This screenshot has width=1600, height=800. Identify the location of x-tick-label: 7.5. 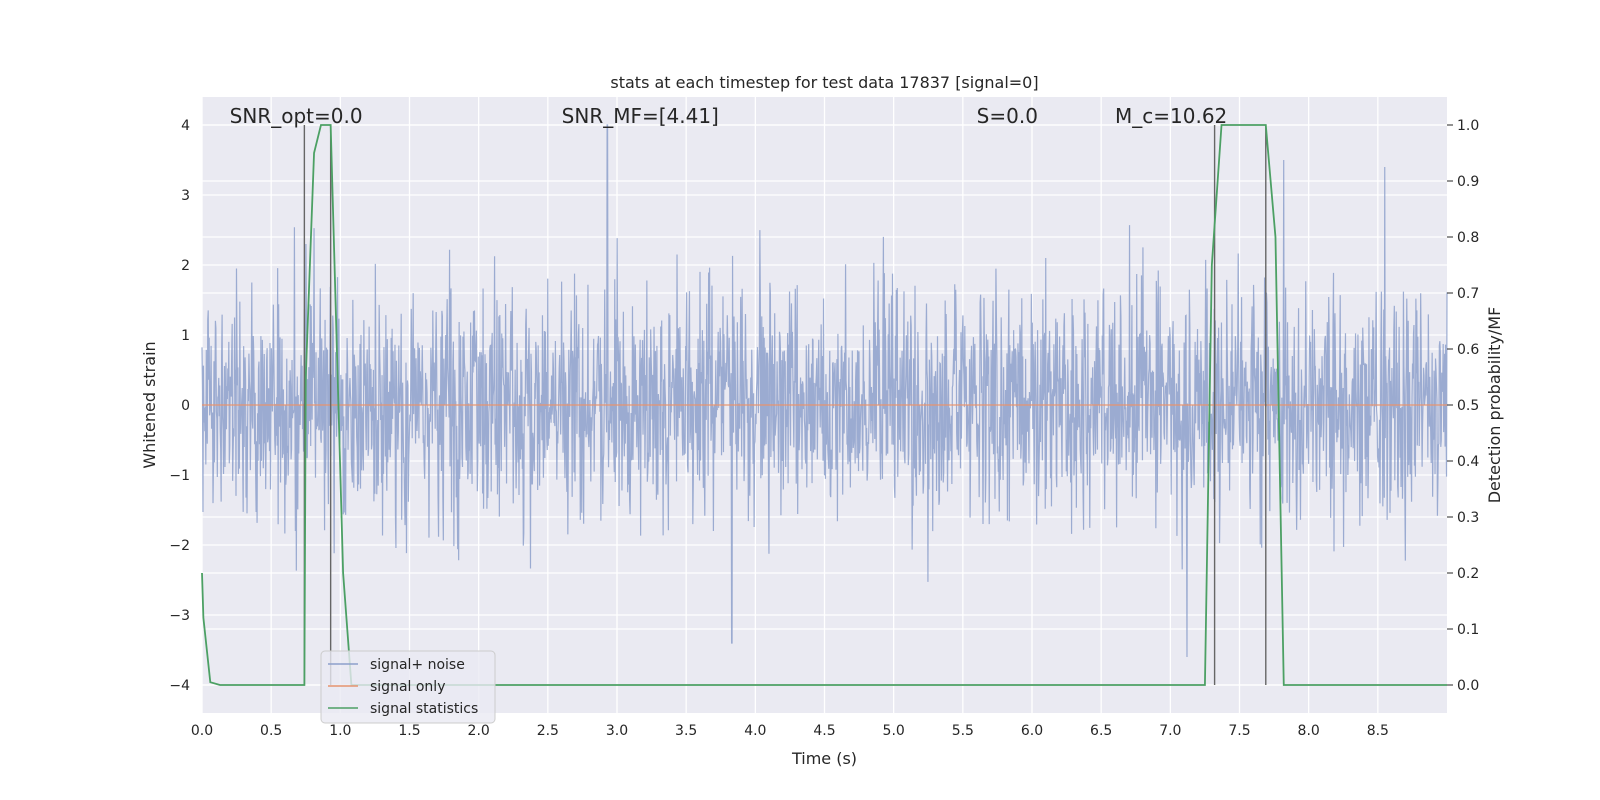
(1239, 731).